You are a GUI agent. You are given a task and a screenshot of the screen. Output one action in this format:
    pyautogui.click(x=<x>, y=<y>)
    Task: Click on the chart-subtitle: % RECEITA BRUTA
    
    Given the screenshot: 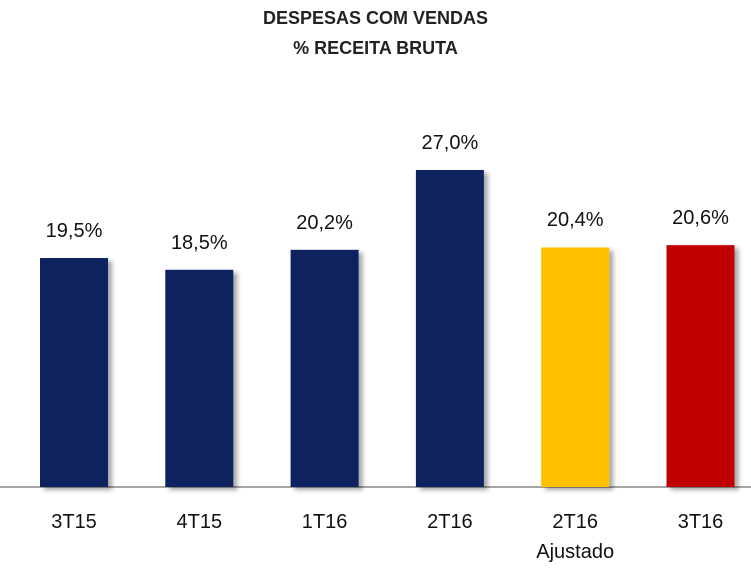 What is the action you would take?
    pyautogui.click(x=375, y=48)
    